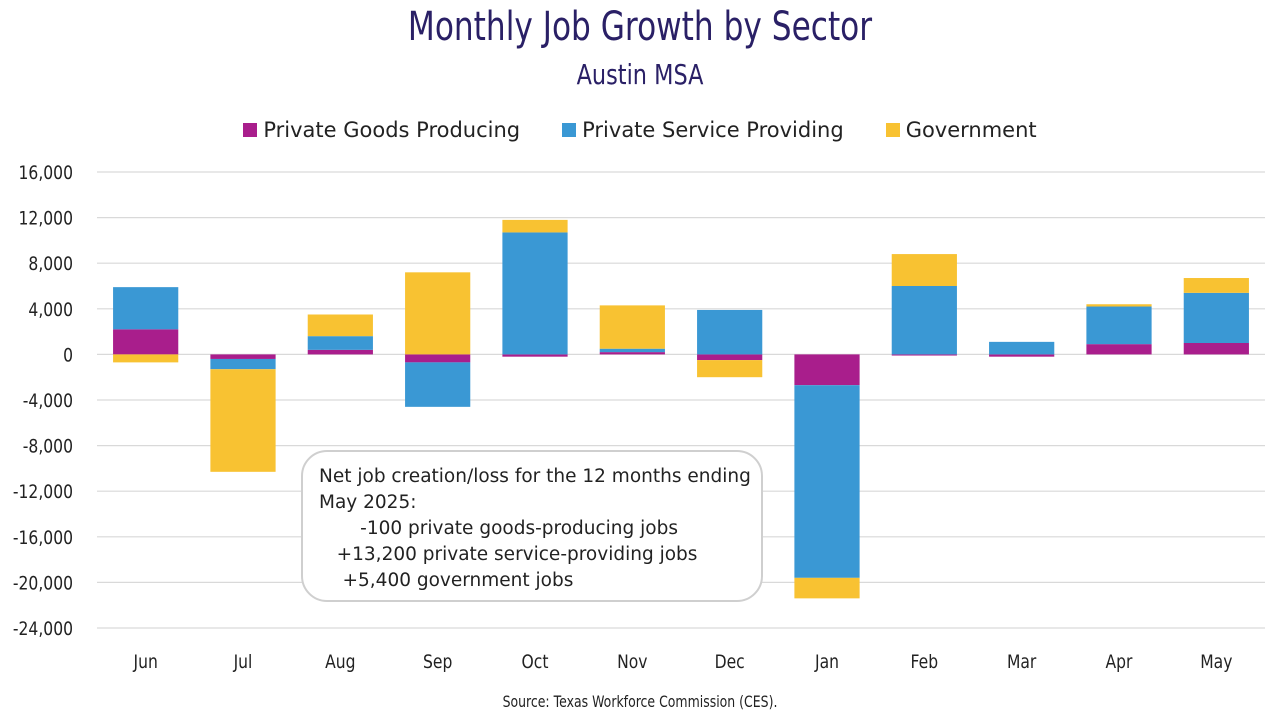 Image resolution: width=1280 pixels, height=720 pixels. What do you see at coordinates (46, 174) in the screenshot?
I see `y-tick-label: 16,000` at bounding box center [46, 174].